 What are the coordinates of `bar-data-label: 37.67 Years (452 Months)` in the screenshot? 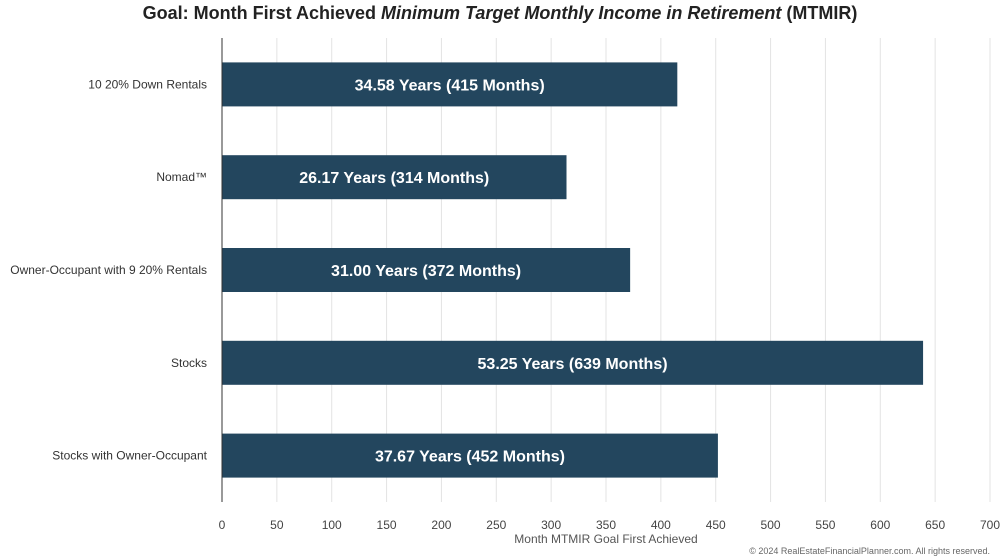 It's located at (470, 457).